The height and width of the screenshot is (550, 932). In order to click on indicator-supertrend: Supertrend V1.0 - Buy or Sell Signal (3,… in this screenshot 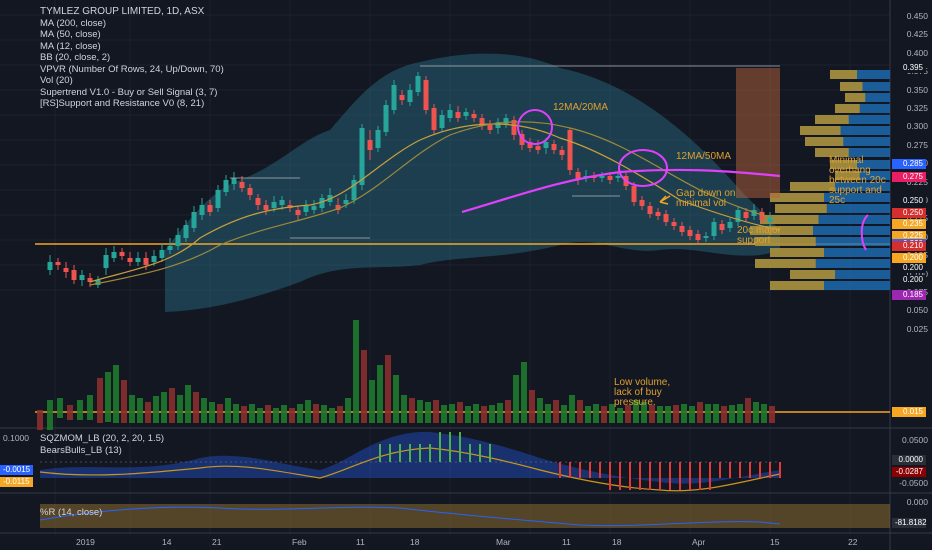, I will do `click(129, 92)`.